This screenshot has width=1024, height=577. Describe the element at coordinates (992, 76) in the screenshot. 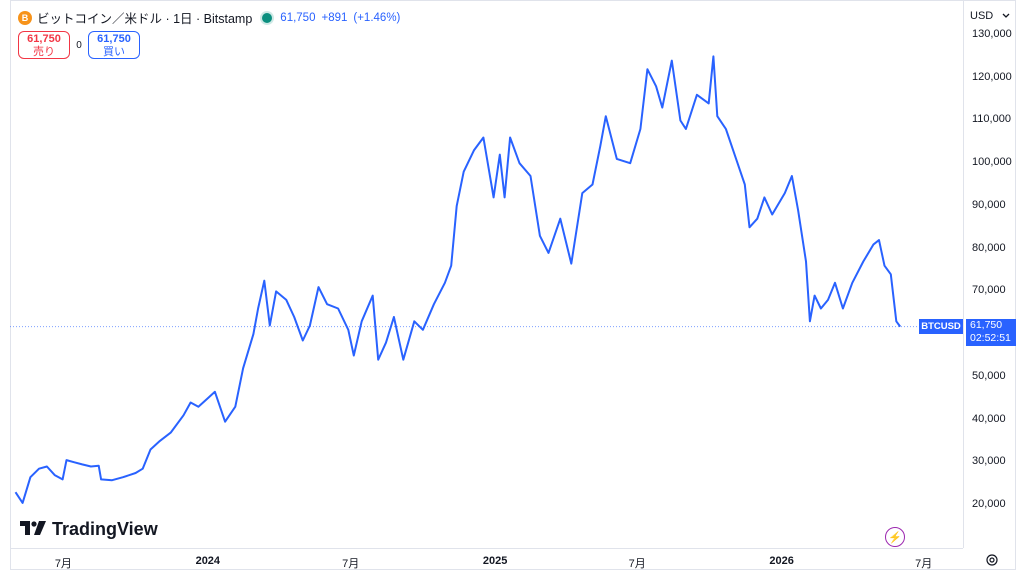

I see `y-tick-label: 120,000` at that location.